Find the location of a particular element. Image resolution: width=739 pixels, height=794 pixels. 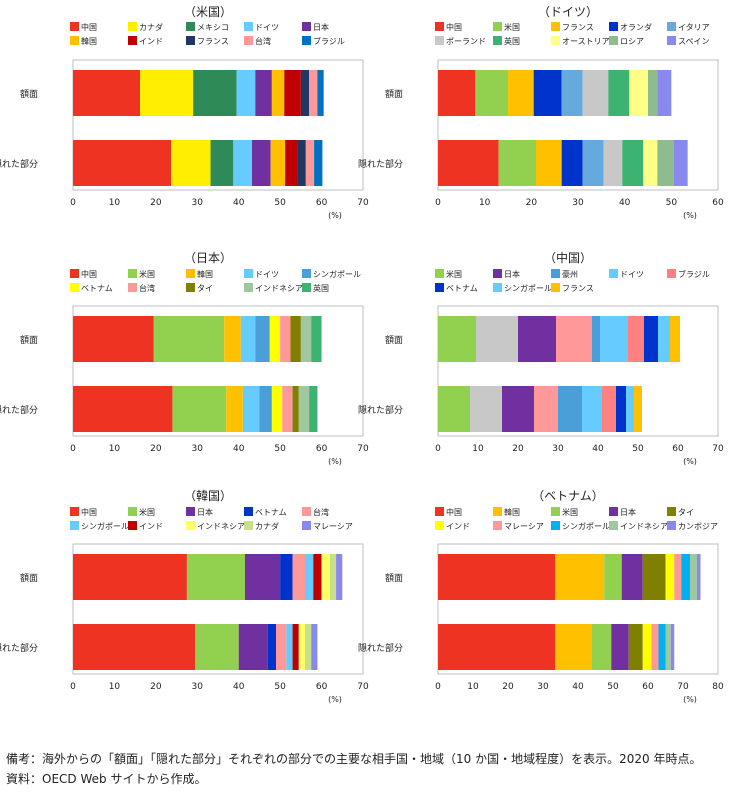

chart-title: （日本） is located at coordinates (208, 258).